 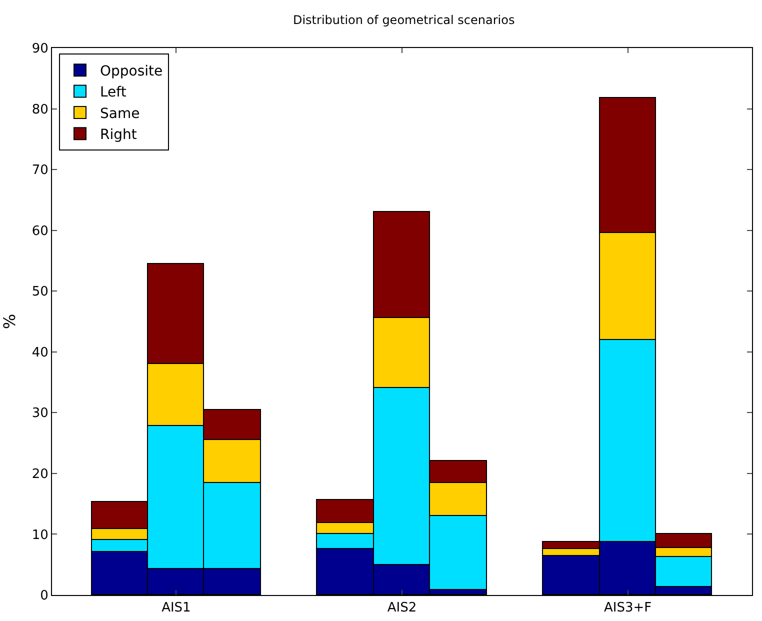 What do you see at coordinates (40, 170) in the screenshot?
I see `y-tick-label: 70` at bounding box center [40, 170].